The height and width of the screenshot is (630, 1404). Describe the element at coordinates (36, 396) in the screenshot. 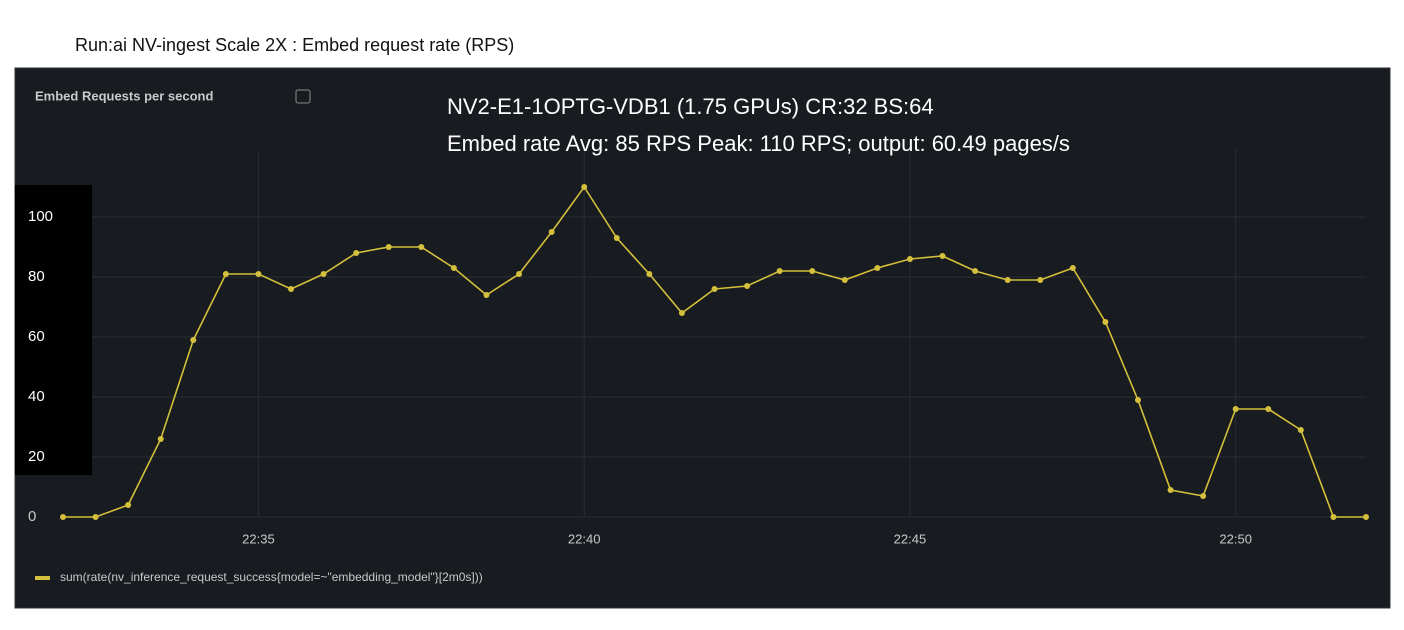

I see `y-tick-label: 40` at that location.